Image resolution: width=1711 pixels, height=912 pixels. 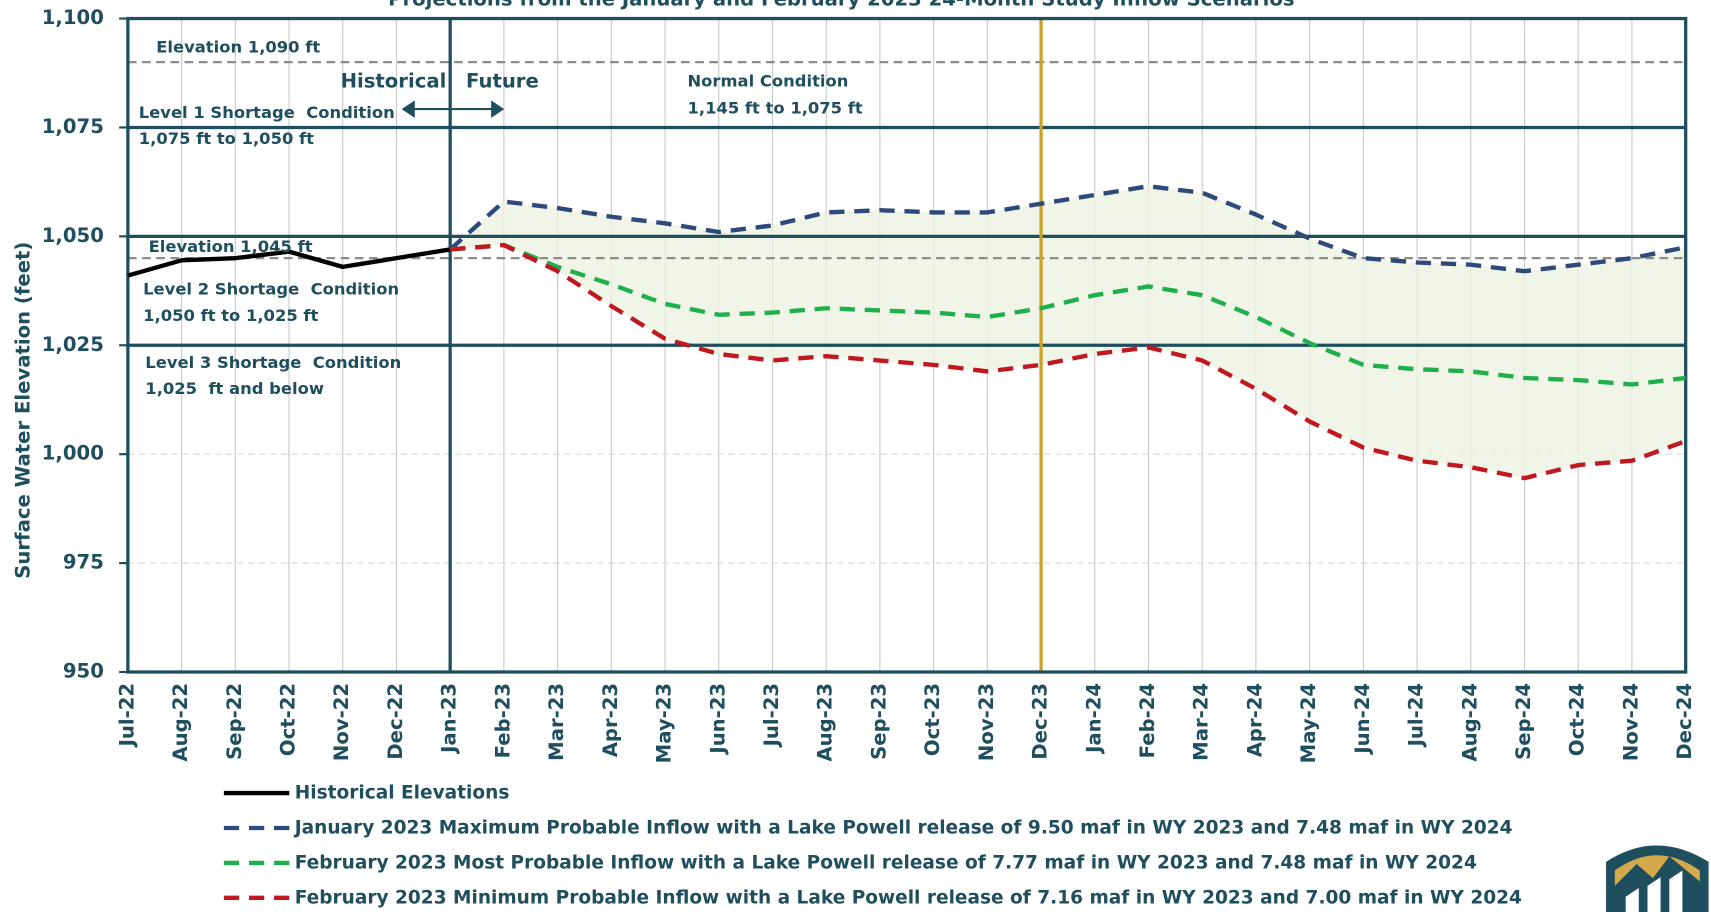 I want to click on x-tick-label: Jul-23, so click(x=771, y=715).